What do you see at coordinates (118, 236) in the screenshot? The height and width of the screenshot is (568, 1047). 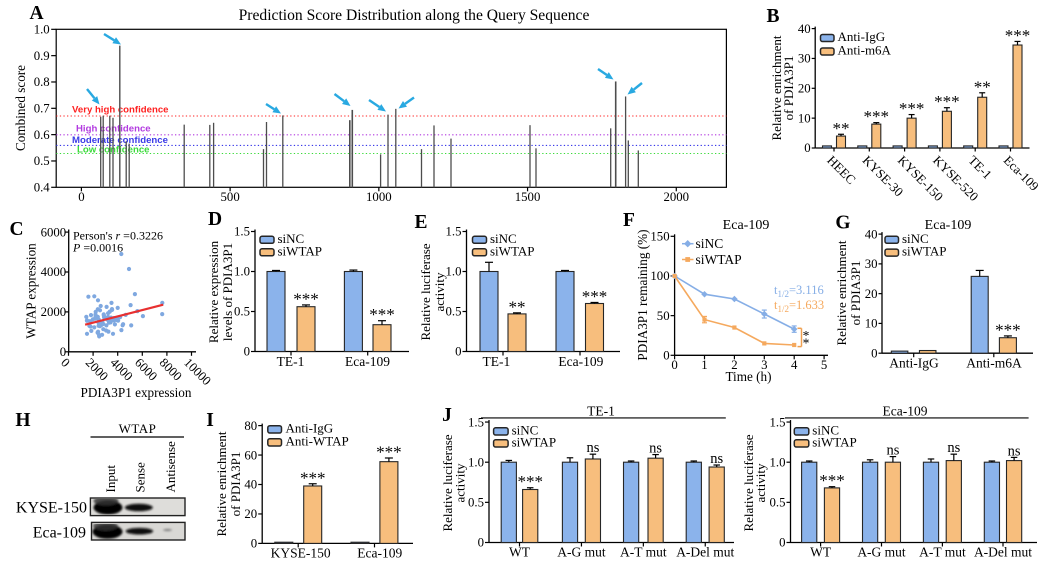 I see `svg-text: Person's r =0.3226` at bounding box center [118, 236].